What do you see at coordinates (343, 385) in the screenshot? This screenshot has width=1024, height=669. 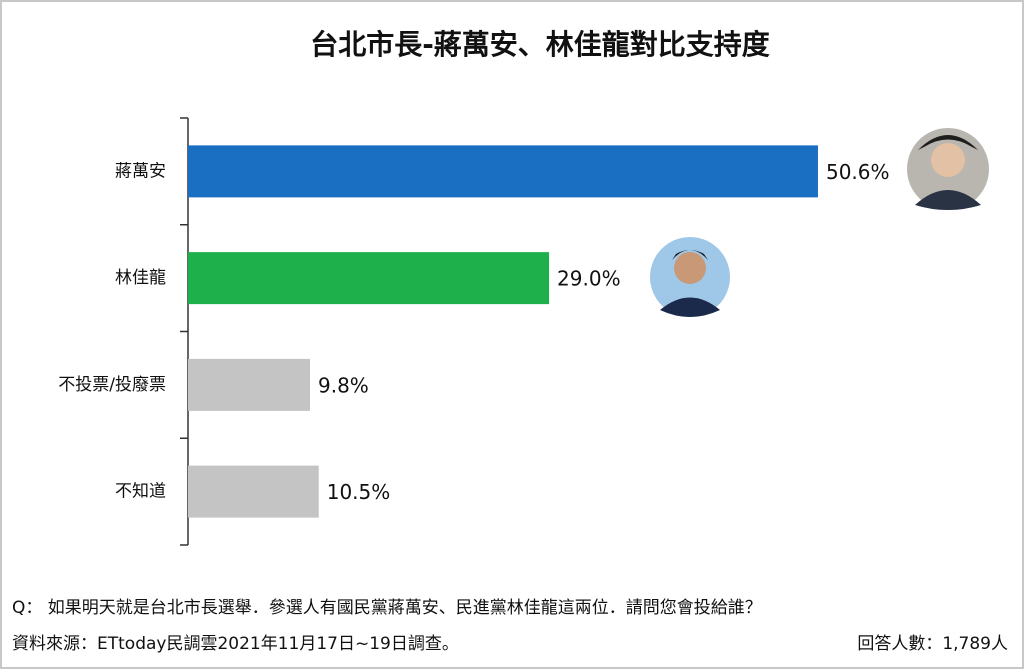 I see `value-label: 9.8%` at bounding box center [343, 385].